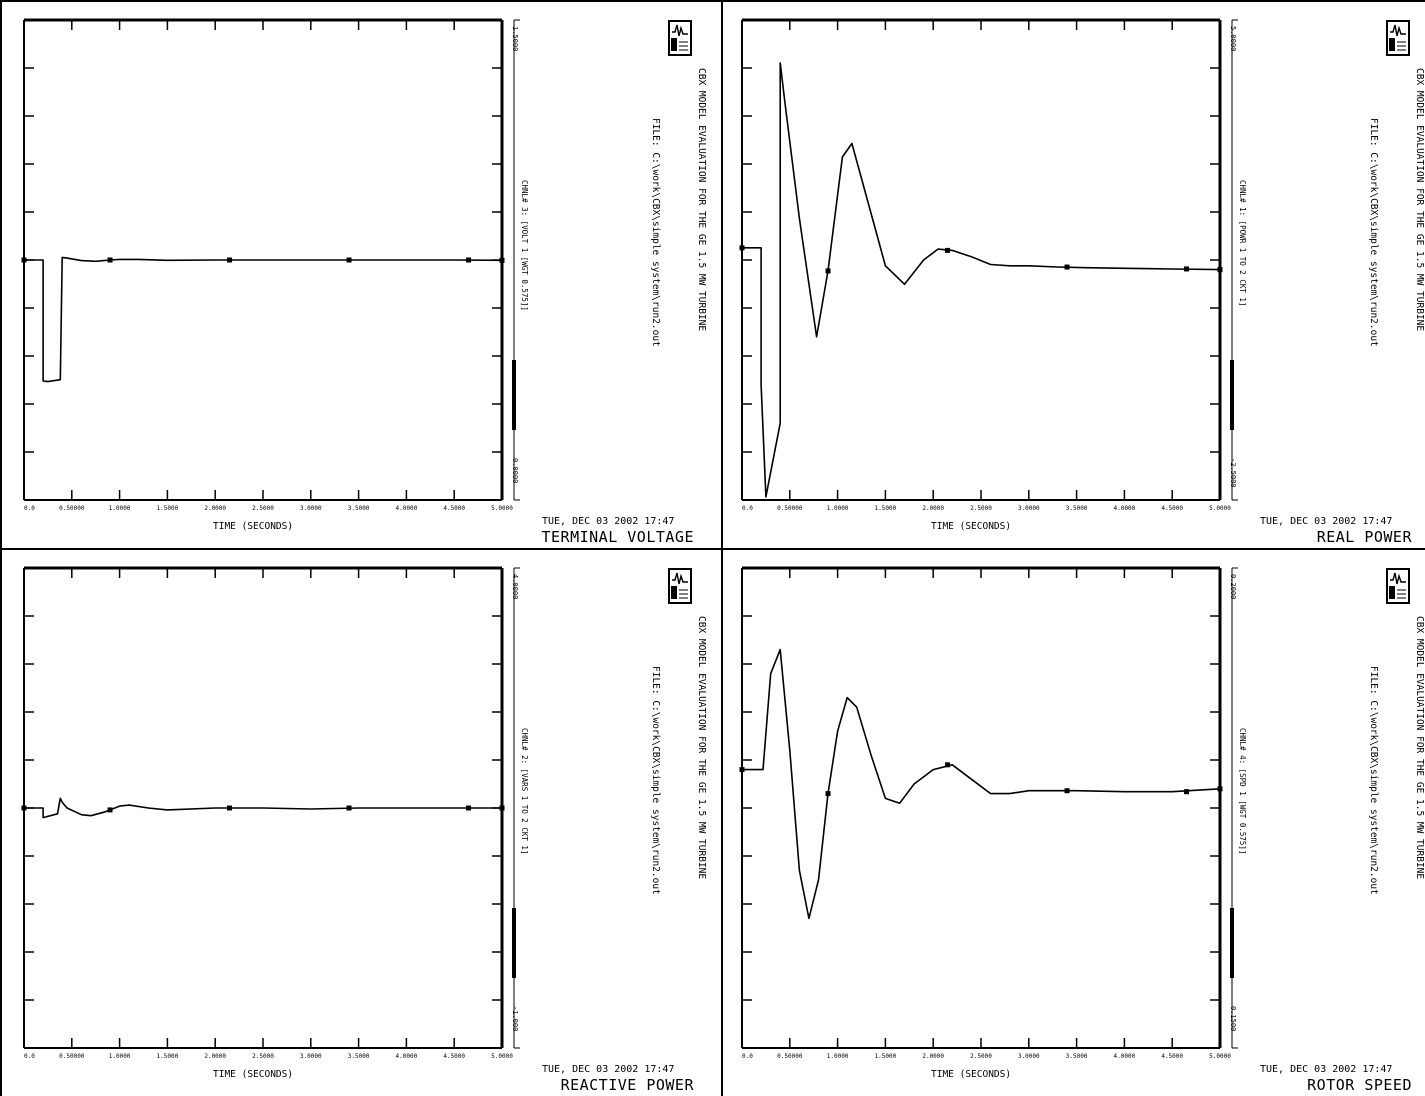  I want to click on frame-top, so click(712, 1).